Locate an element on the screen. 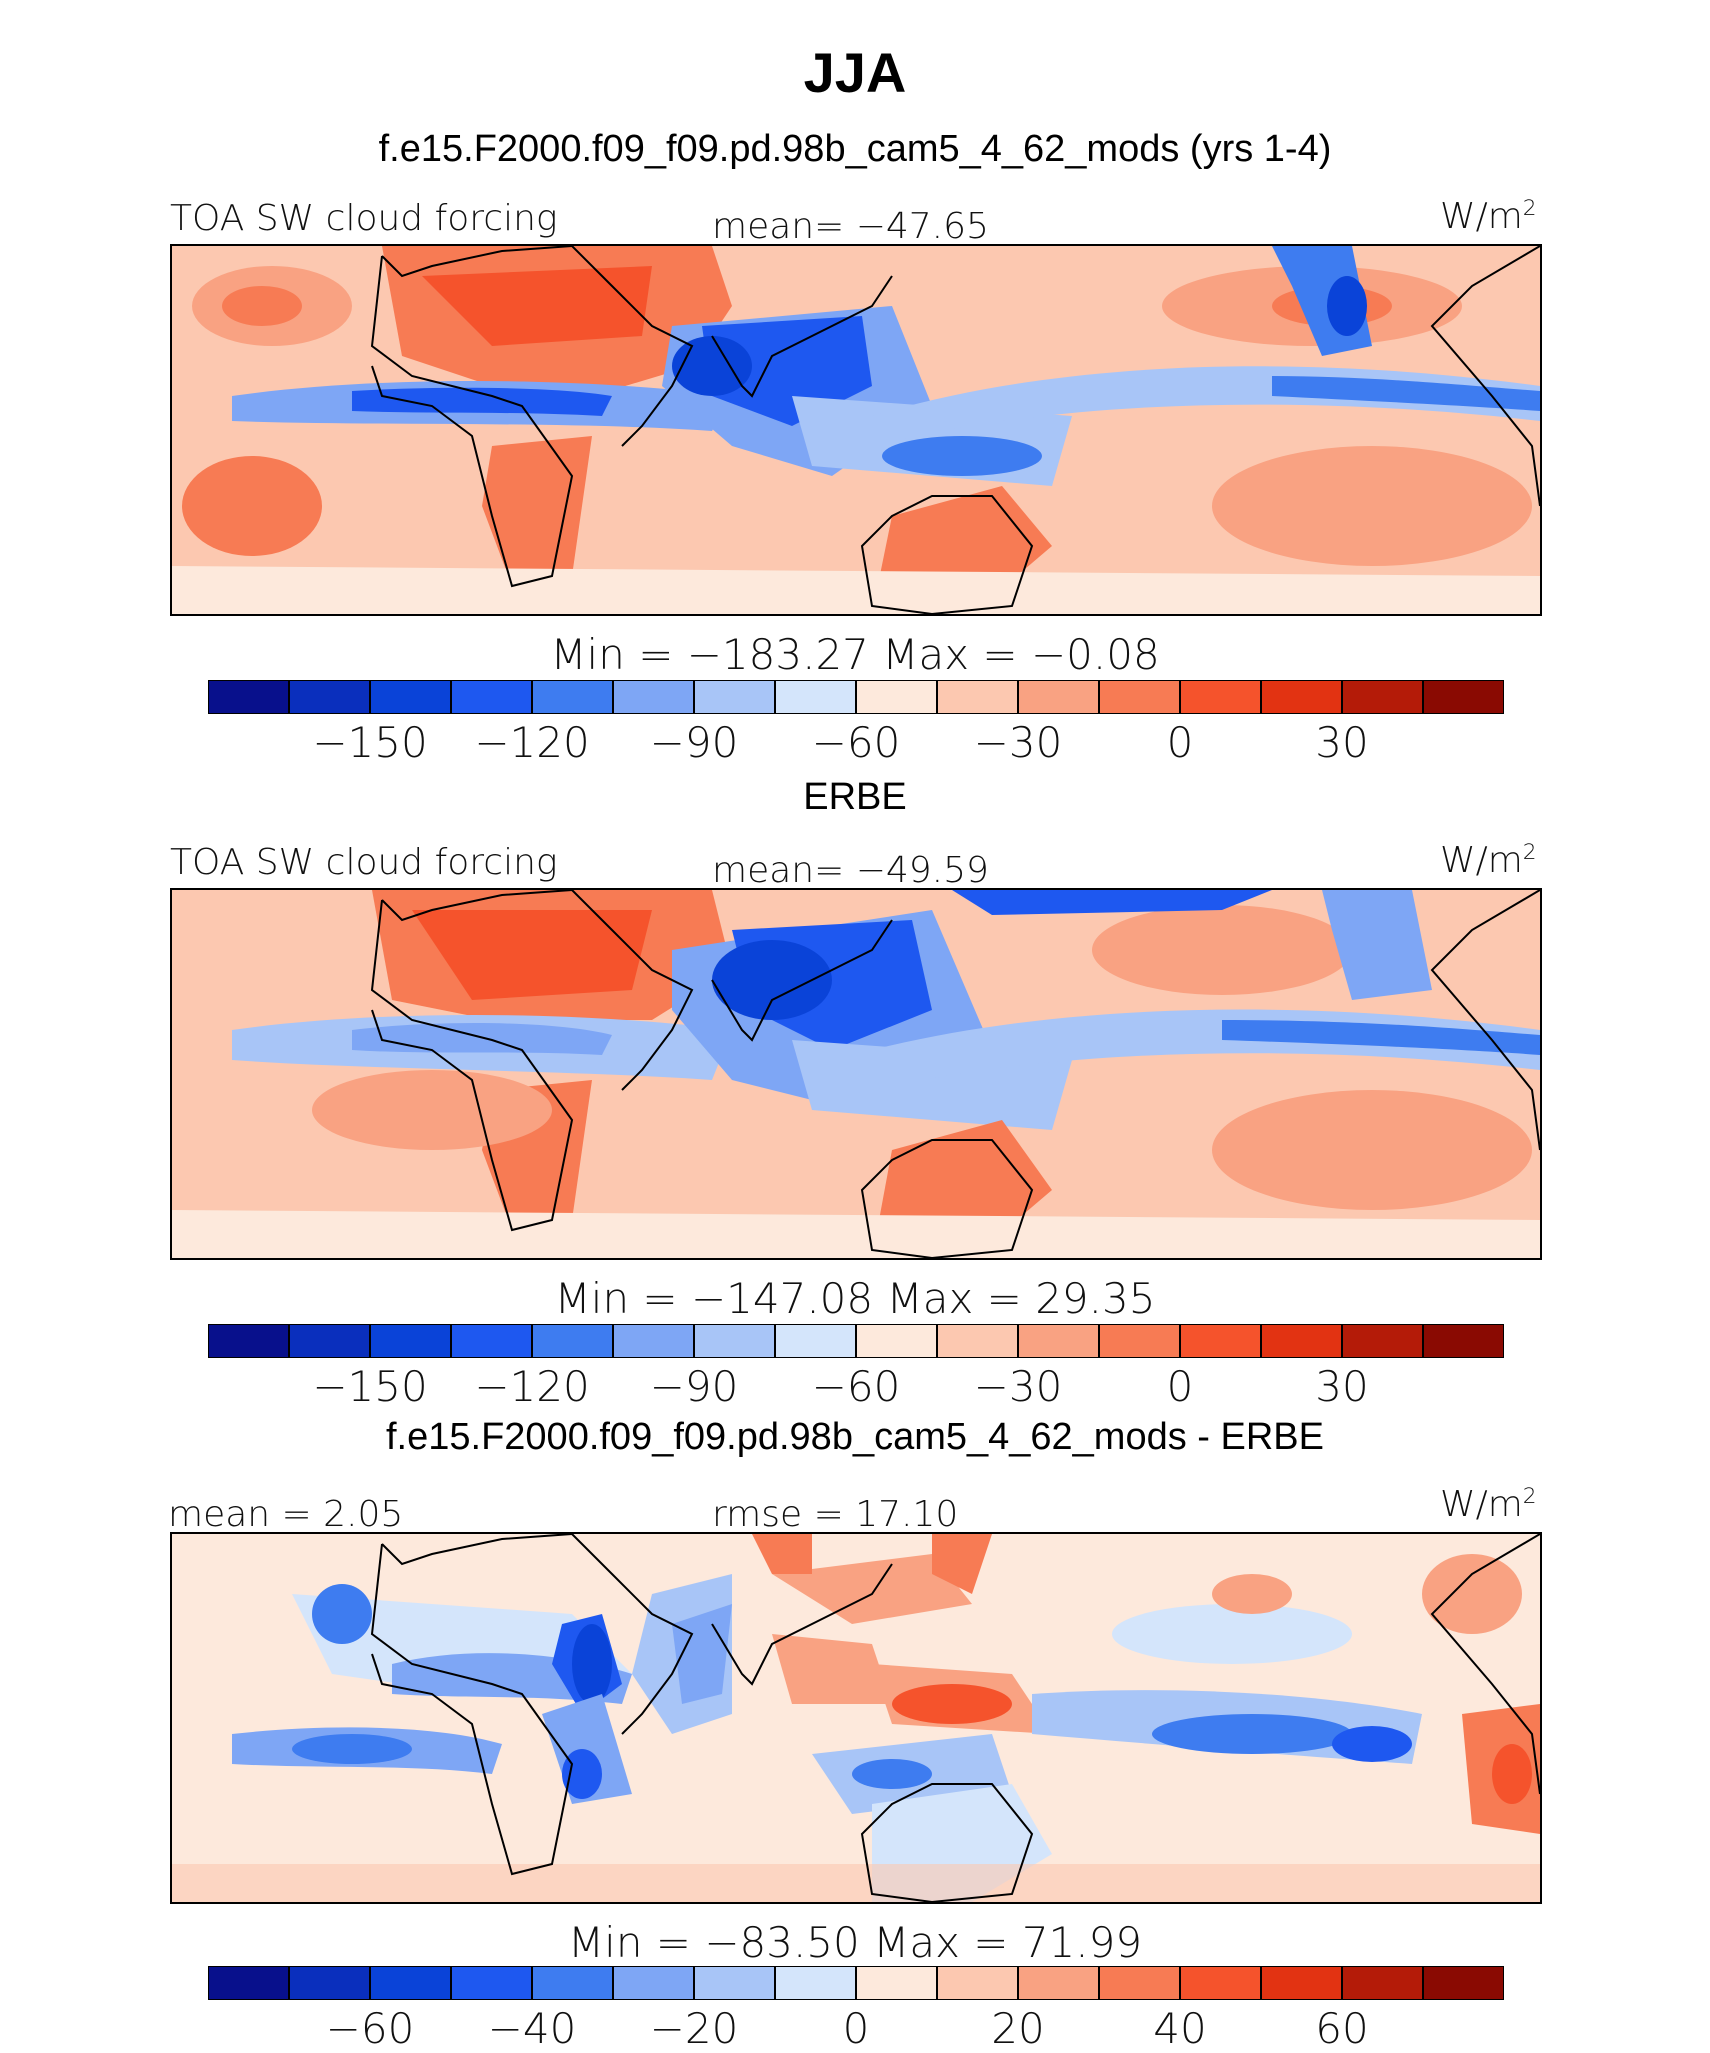 The image size is (1710, 2053). panel2-map-svg is located at coordinates (856, 1074).